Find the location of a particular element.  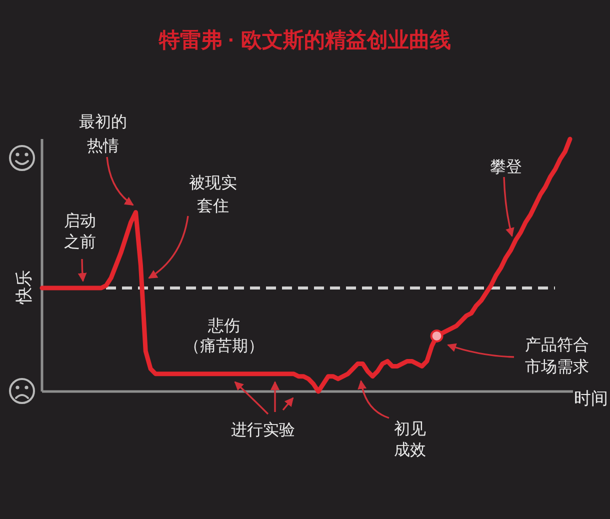

x-axis-title: 时间 is located at coordinates (591, 398).